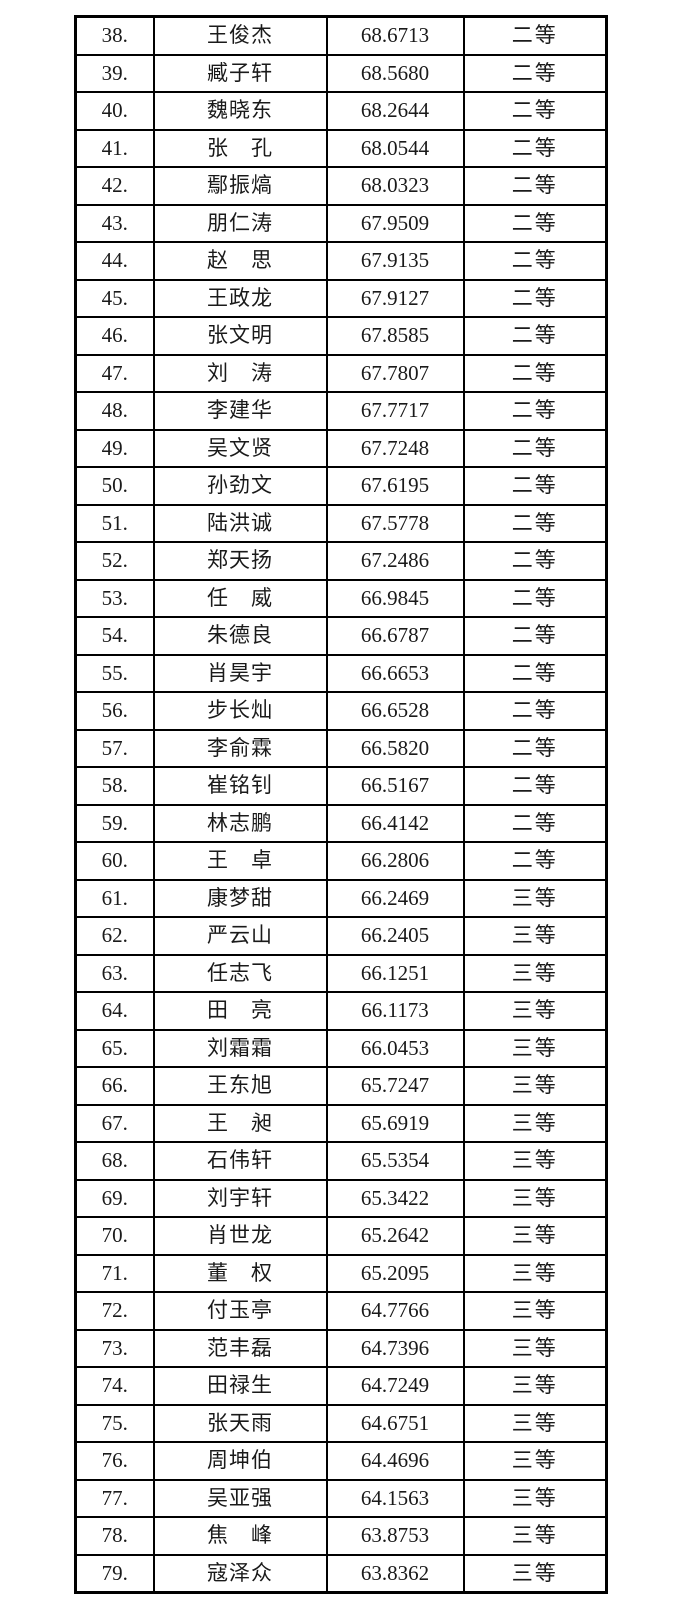 Image resolution: width=689 pixels, height=1600 pixels. What do you see at coordinates (114, 1498) in the screenshot?
I see `rank-cell: 77.` at bounding box center [114, 1498].